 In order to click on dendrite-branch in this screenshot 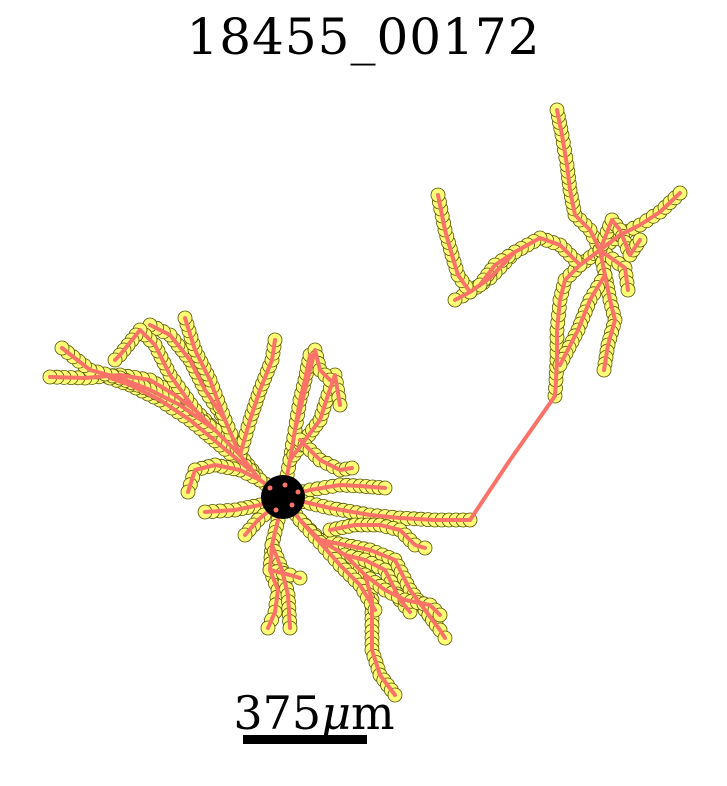, I will do `click(535, 385)`.